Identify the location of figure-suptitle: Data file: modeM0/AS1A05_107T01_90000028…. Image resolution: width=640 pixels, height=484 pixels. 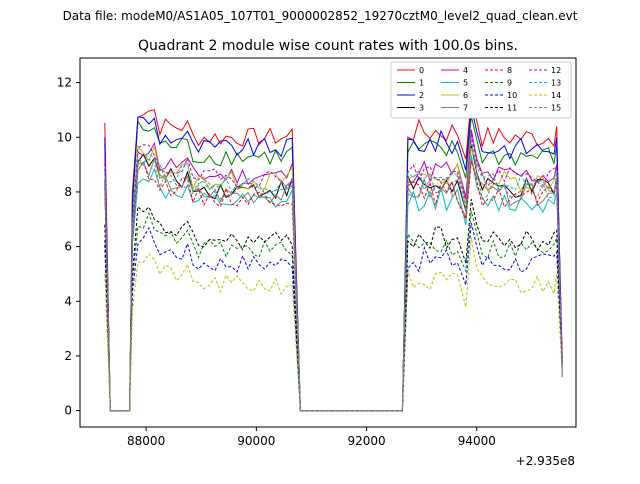
(320, 16).